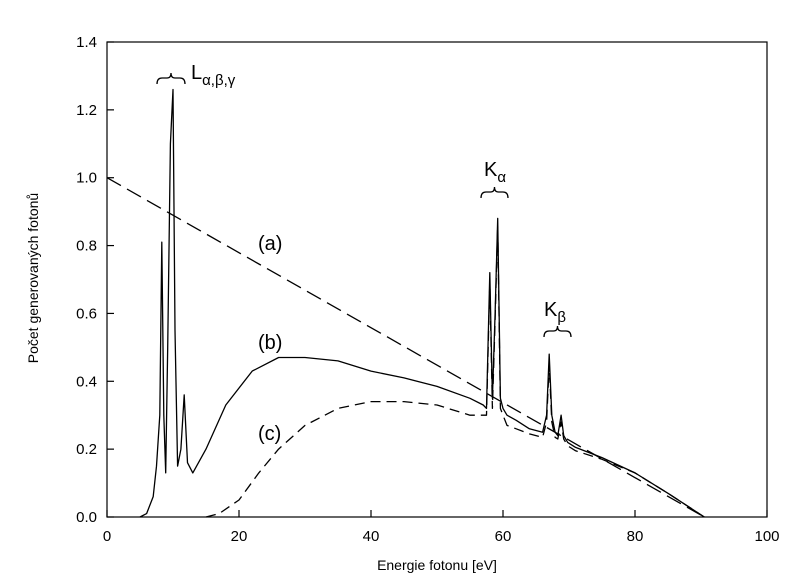  What do you see at coordinates (86, 246) in the screenshot?
I see `y-tick-label: 0.8` at bounding box center [86, 246].